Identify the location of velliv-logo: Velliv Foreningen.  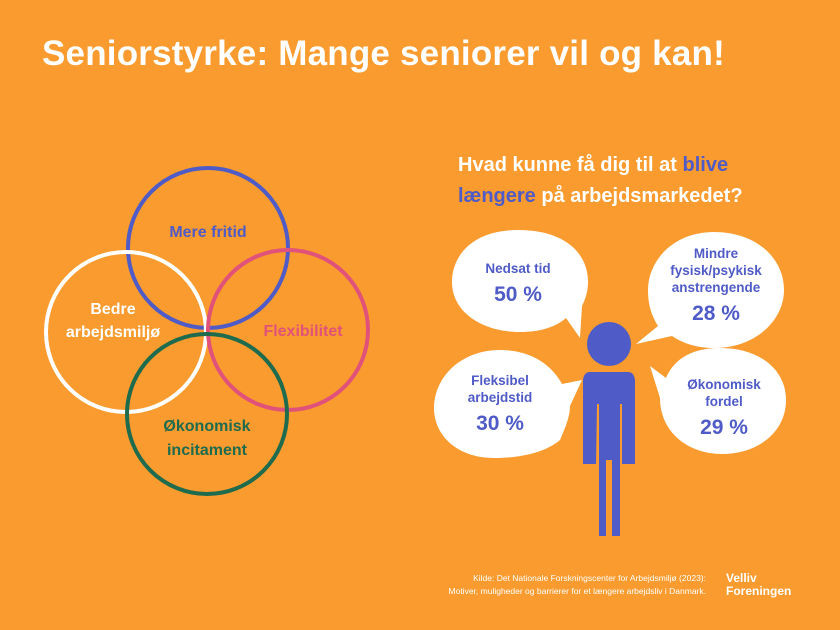
(758, 585).